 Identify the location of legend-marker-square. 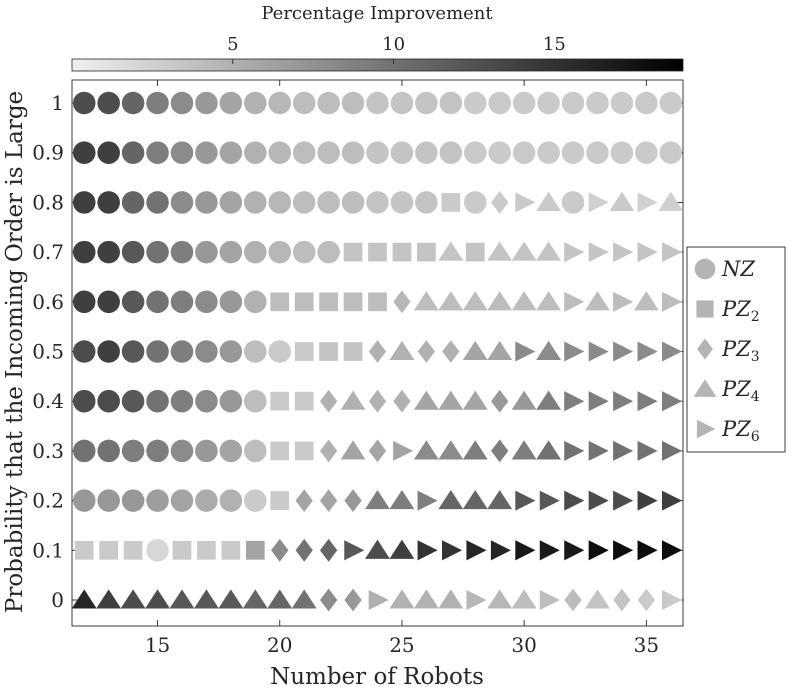
(705, 309).